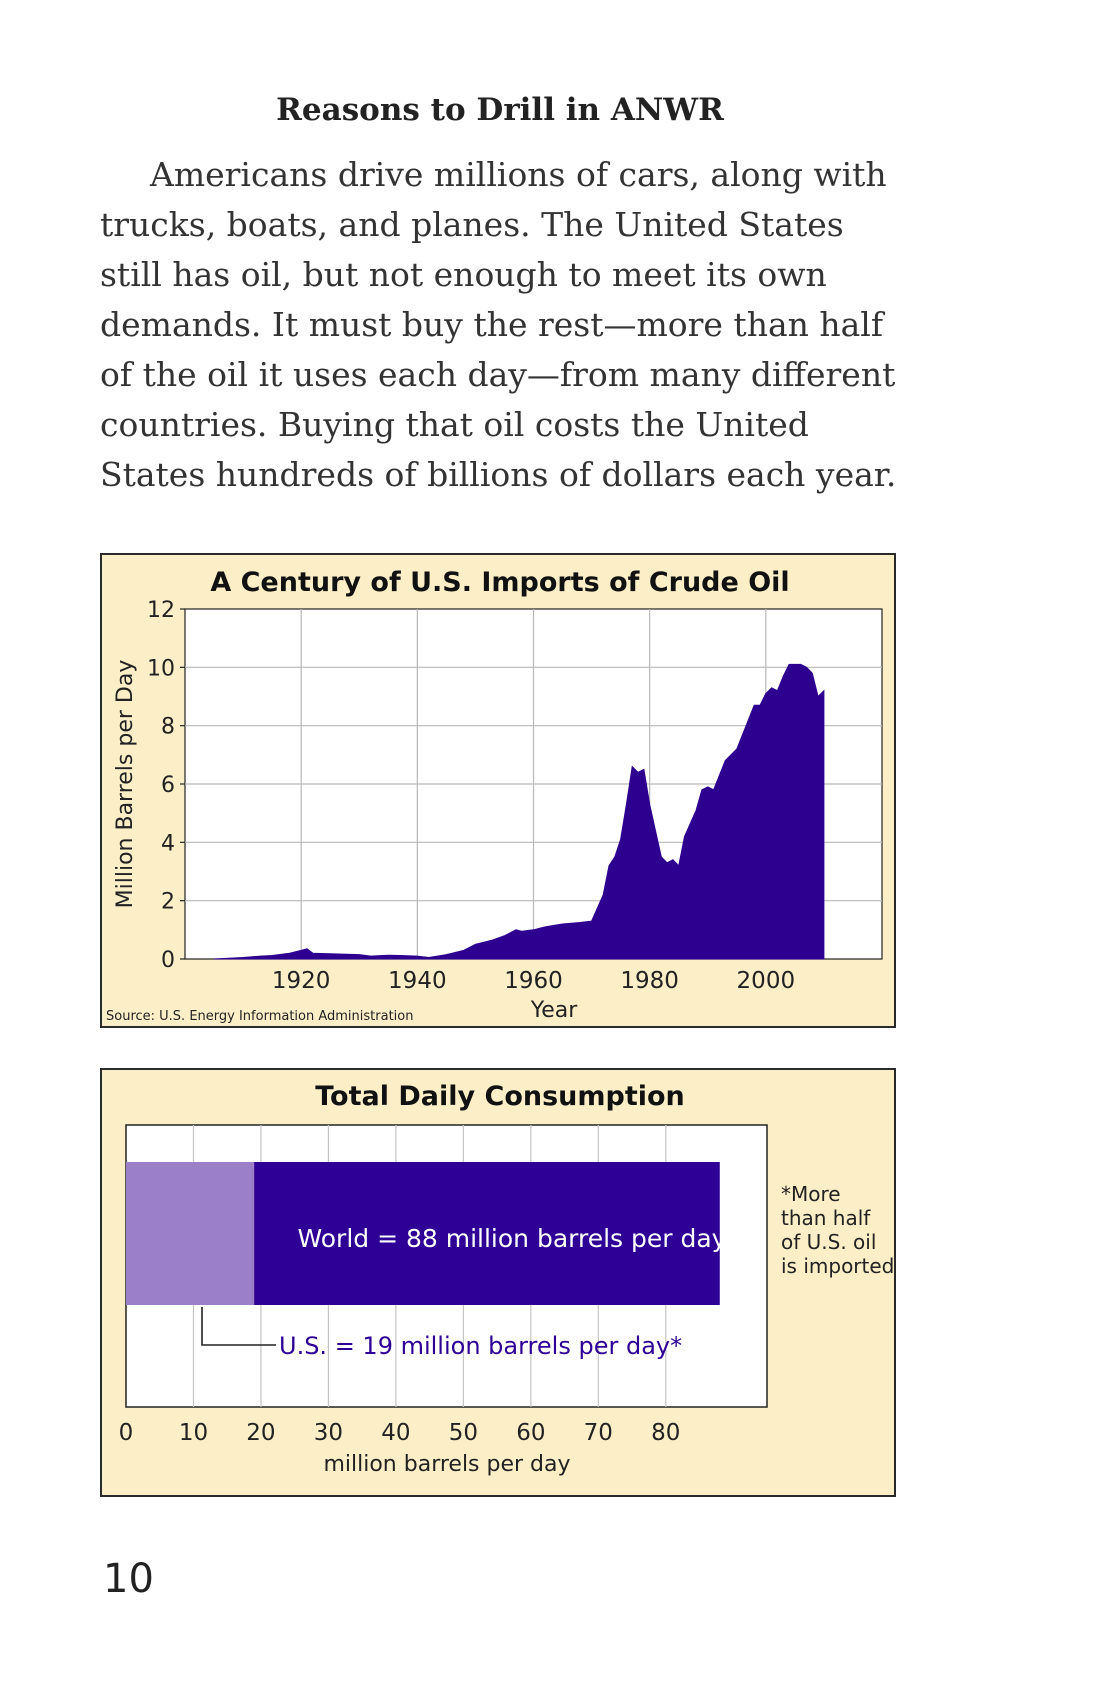 Image resolution: width=1100 pixels, height=1700 pixels. Describe the element at coordinates (125, 784) in the screenshot. I see `y-axis-label: Million Barrels per Day` at that location.